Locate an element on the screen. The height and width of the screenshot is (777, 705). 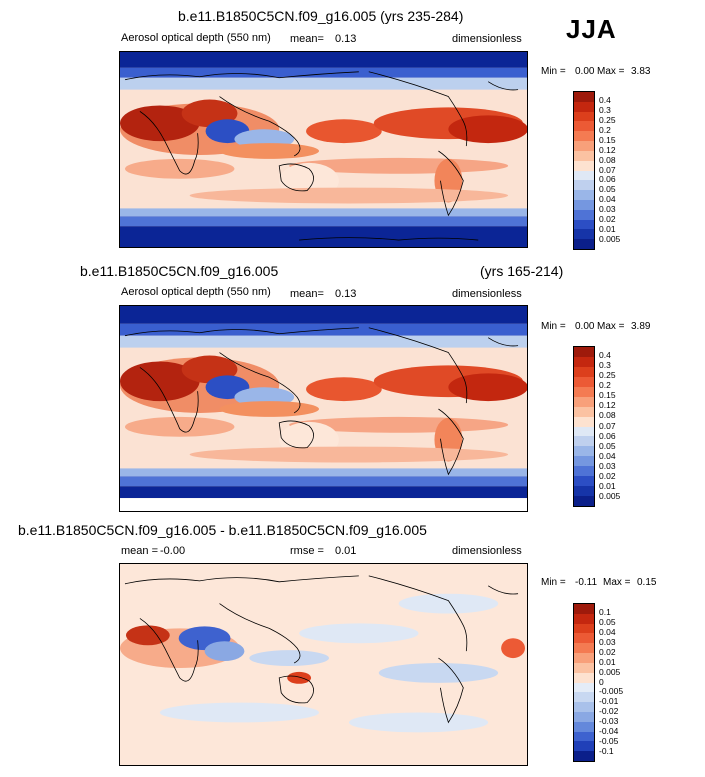
panel-top-variable: Aerosol optical depth (550 nm) is located at coordinates (196, 38).